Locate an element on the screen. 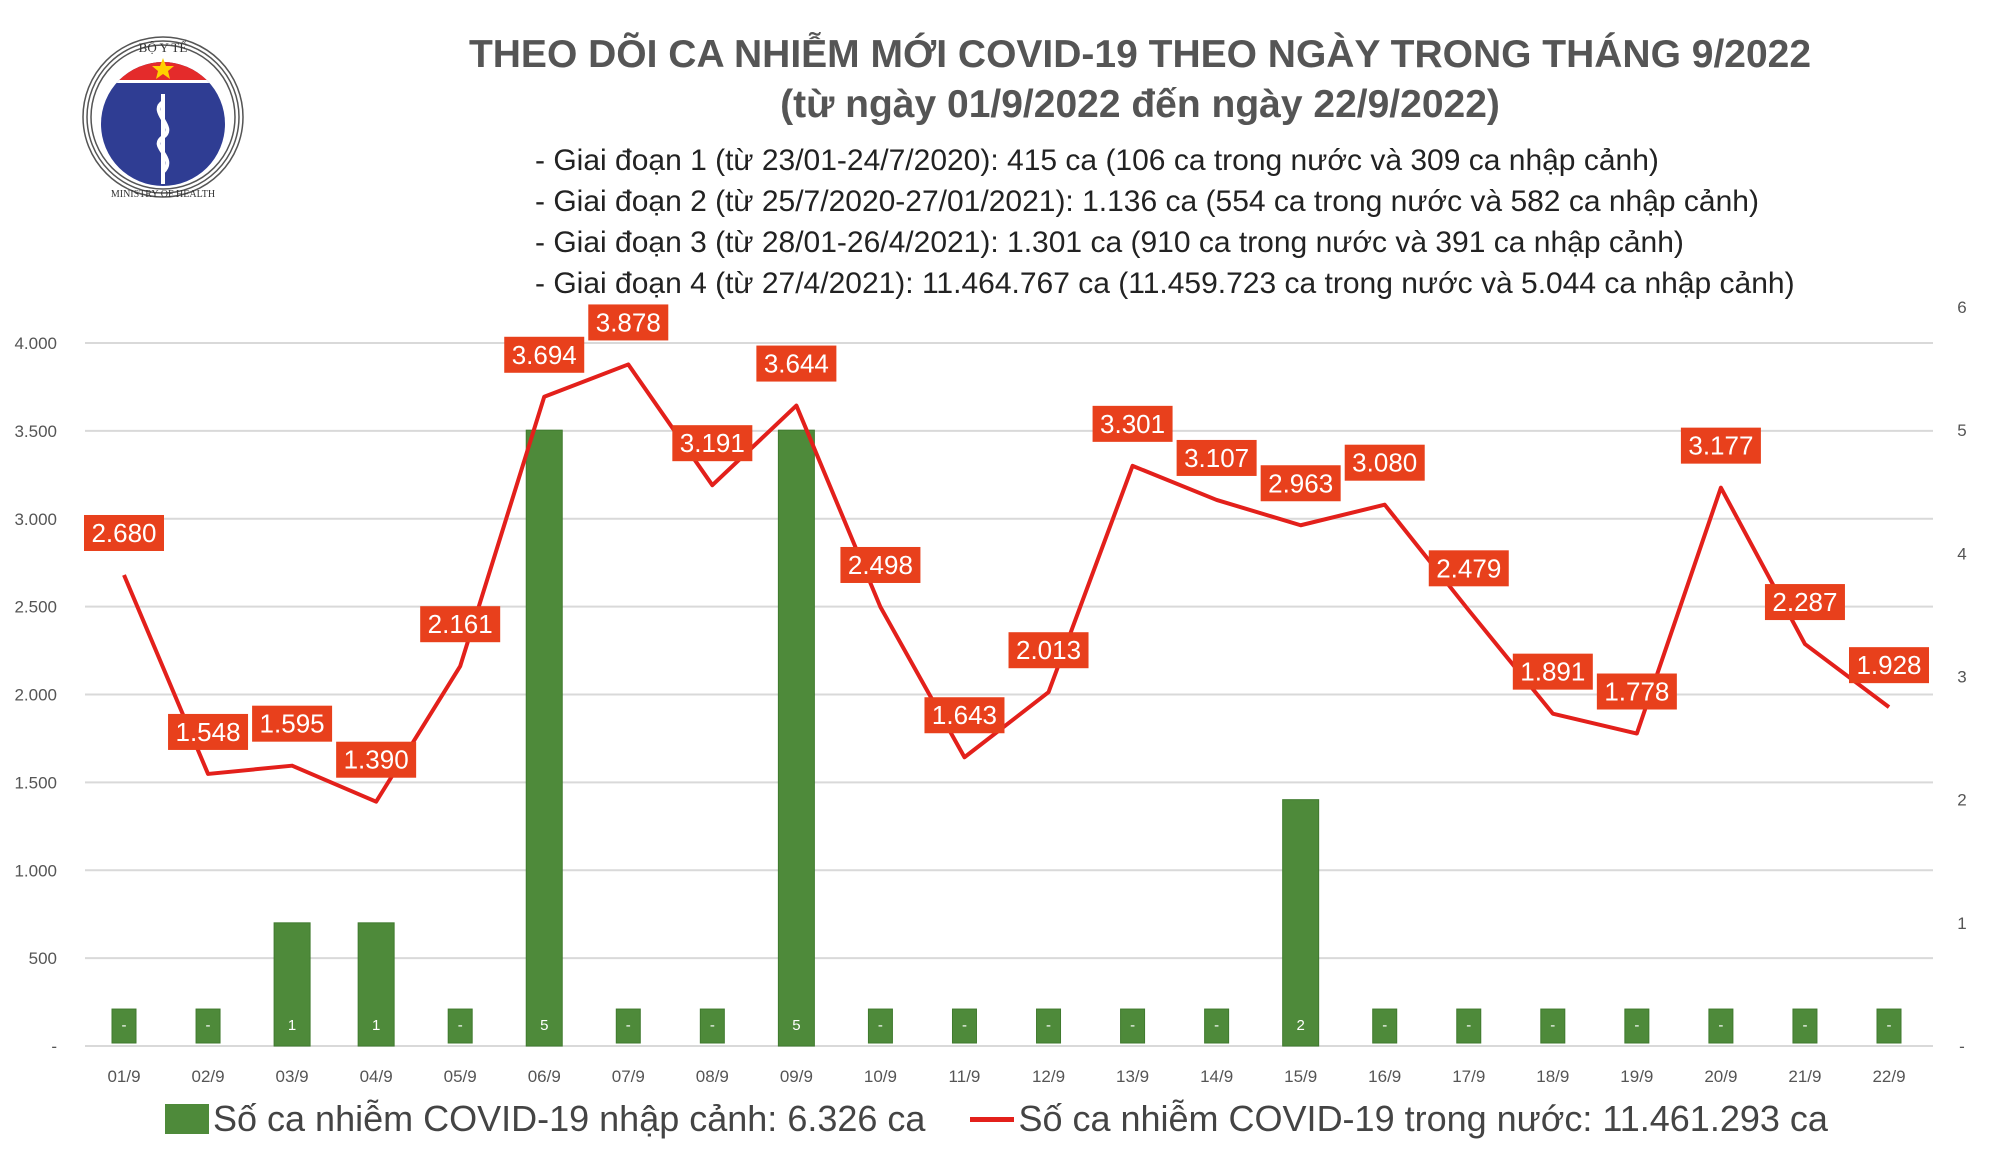 The image size is (2000, 1152). x-tick-label: 10/9 is located at coordinates (880, 1076).